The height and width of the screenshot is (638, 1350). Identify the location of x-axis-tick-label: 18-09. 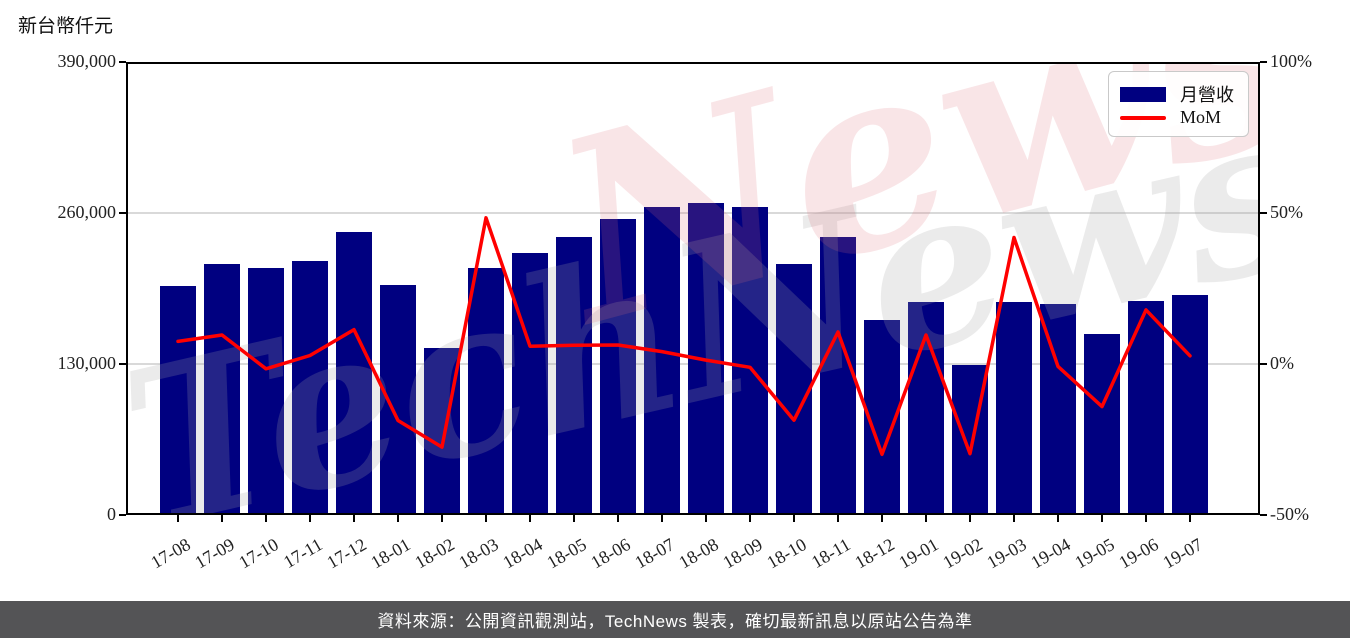
(742, 553).